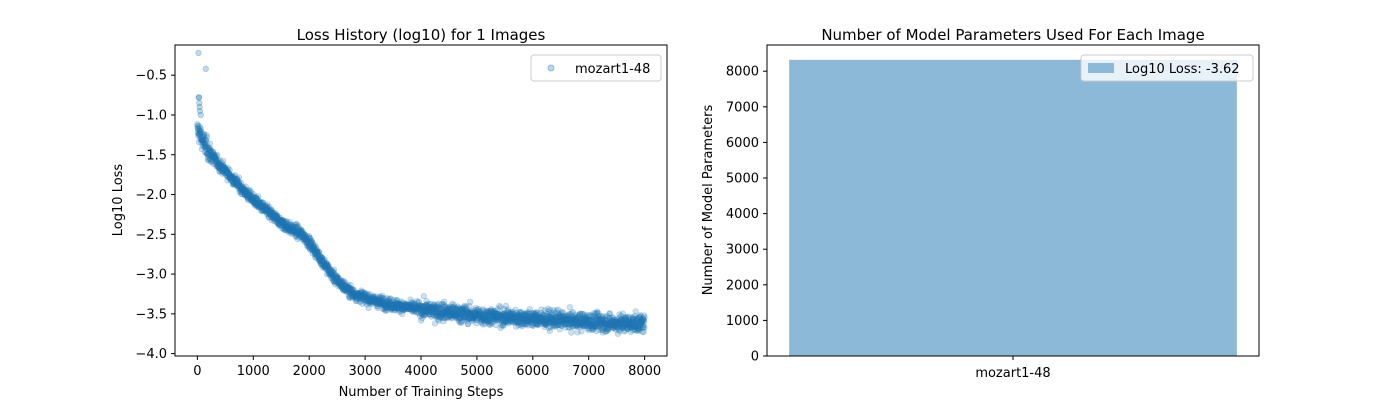  What do you see at coordinates (742, 107) in the screenshot?
I see `y-tick-label: 7000` at bounding box center [742, 107].